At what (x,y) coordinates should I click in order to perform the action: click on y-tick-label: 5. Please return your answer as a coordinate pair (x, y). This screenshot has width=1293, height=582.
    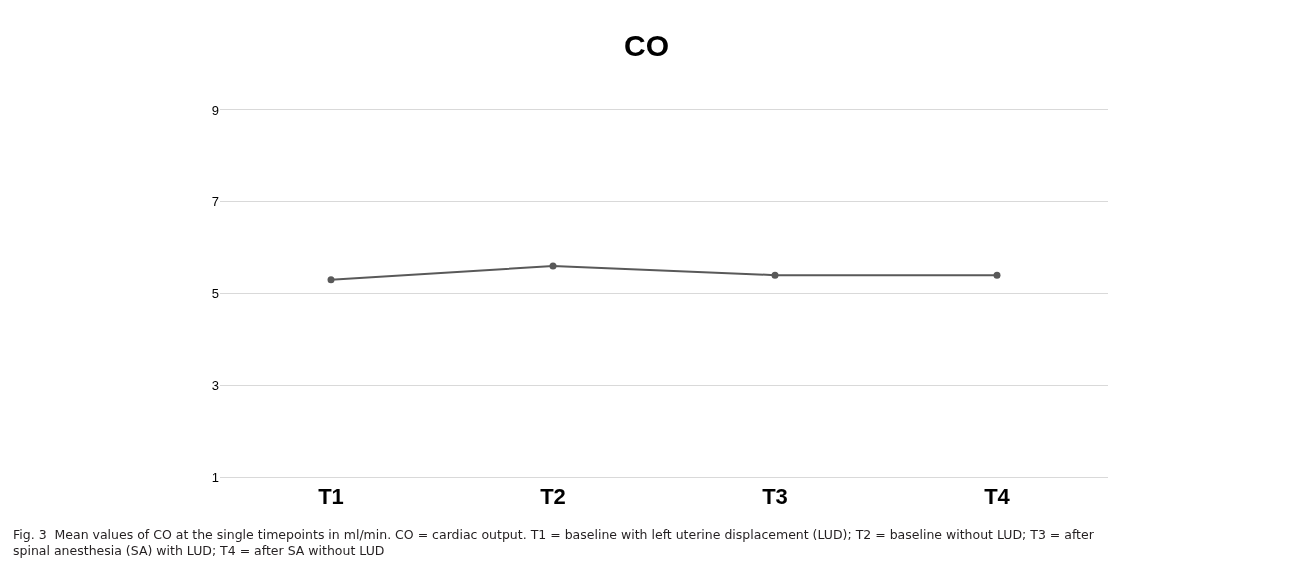
    Looking at the image, I should click on (215, 294).